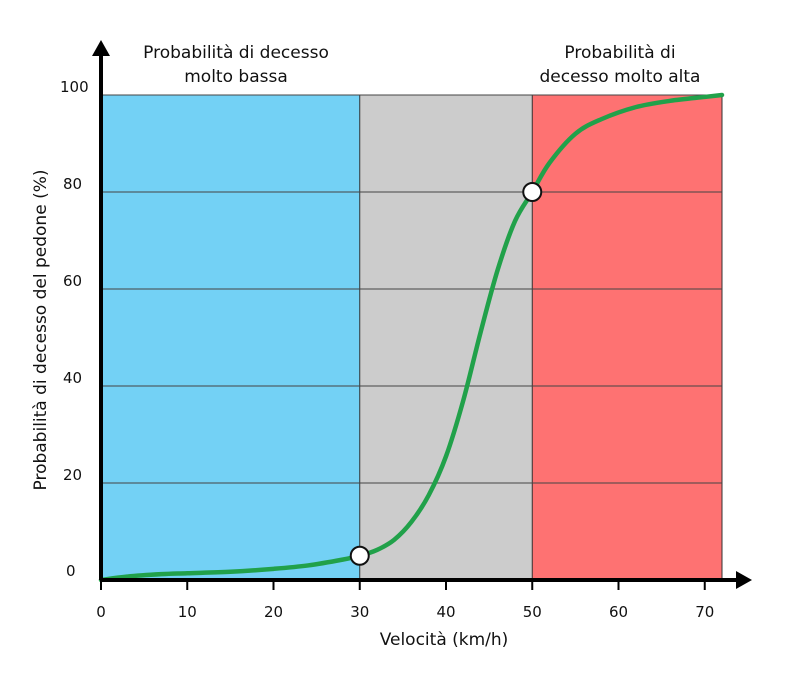  Describe the element at coordinates (619, 53) in the screenshot. I see `zone-2-label-line-0: Probabilità di` at that location.